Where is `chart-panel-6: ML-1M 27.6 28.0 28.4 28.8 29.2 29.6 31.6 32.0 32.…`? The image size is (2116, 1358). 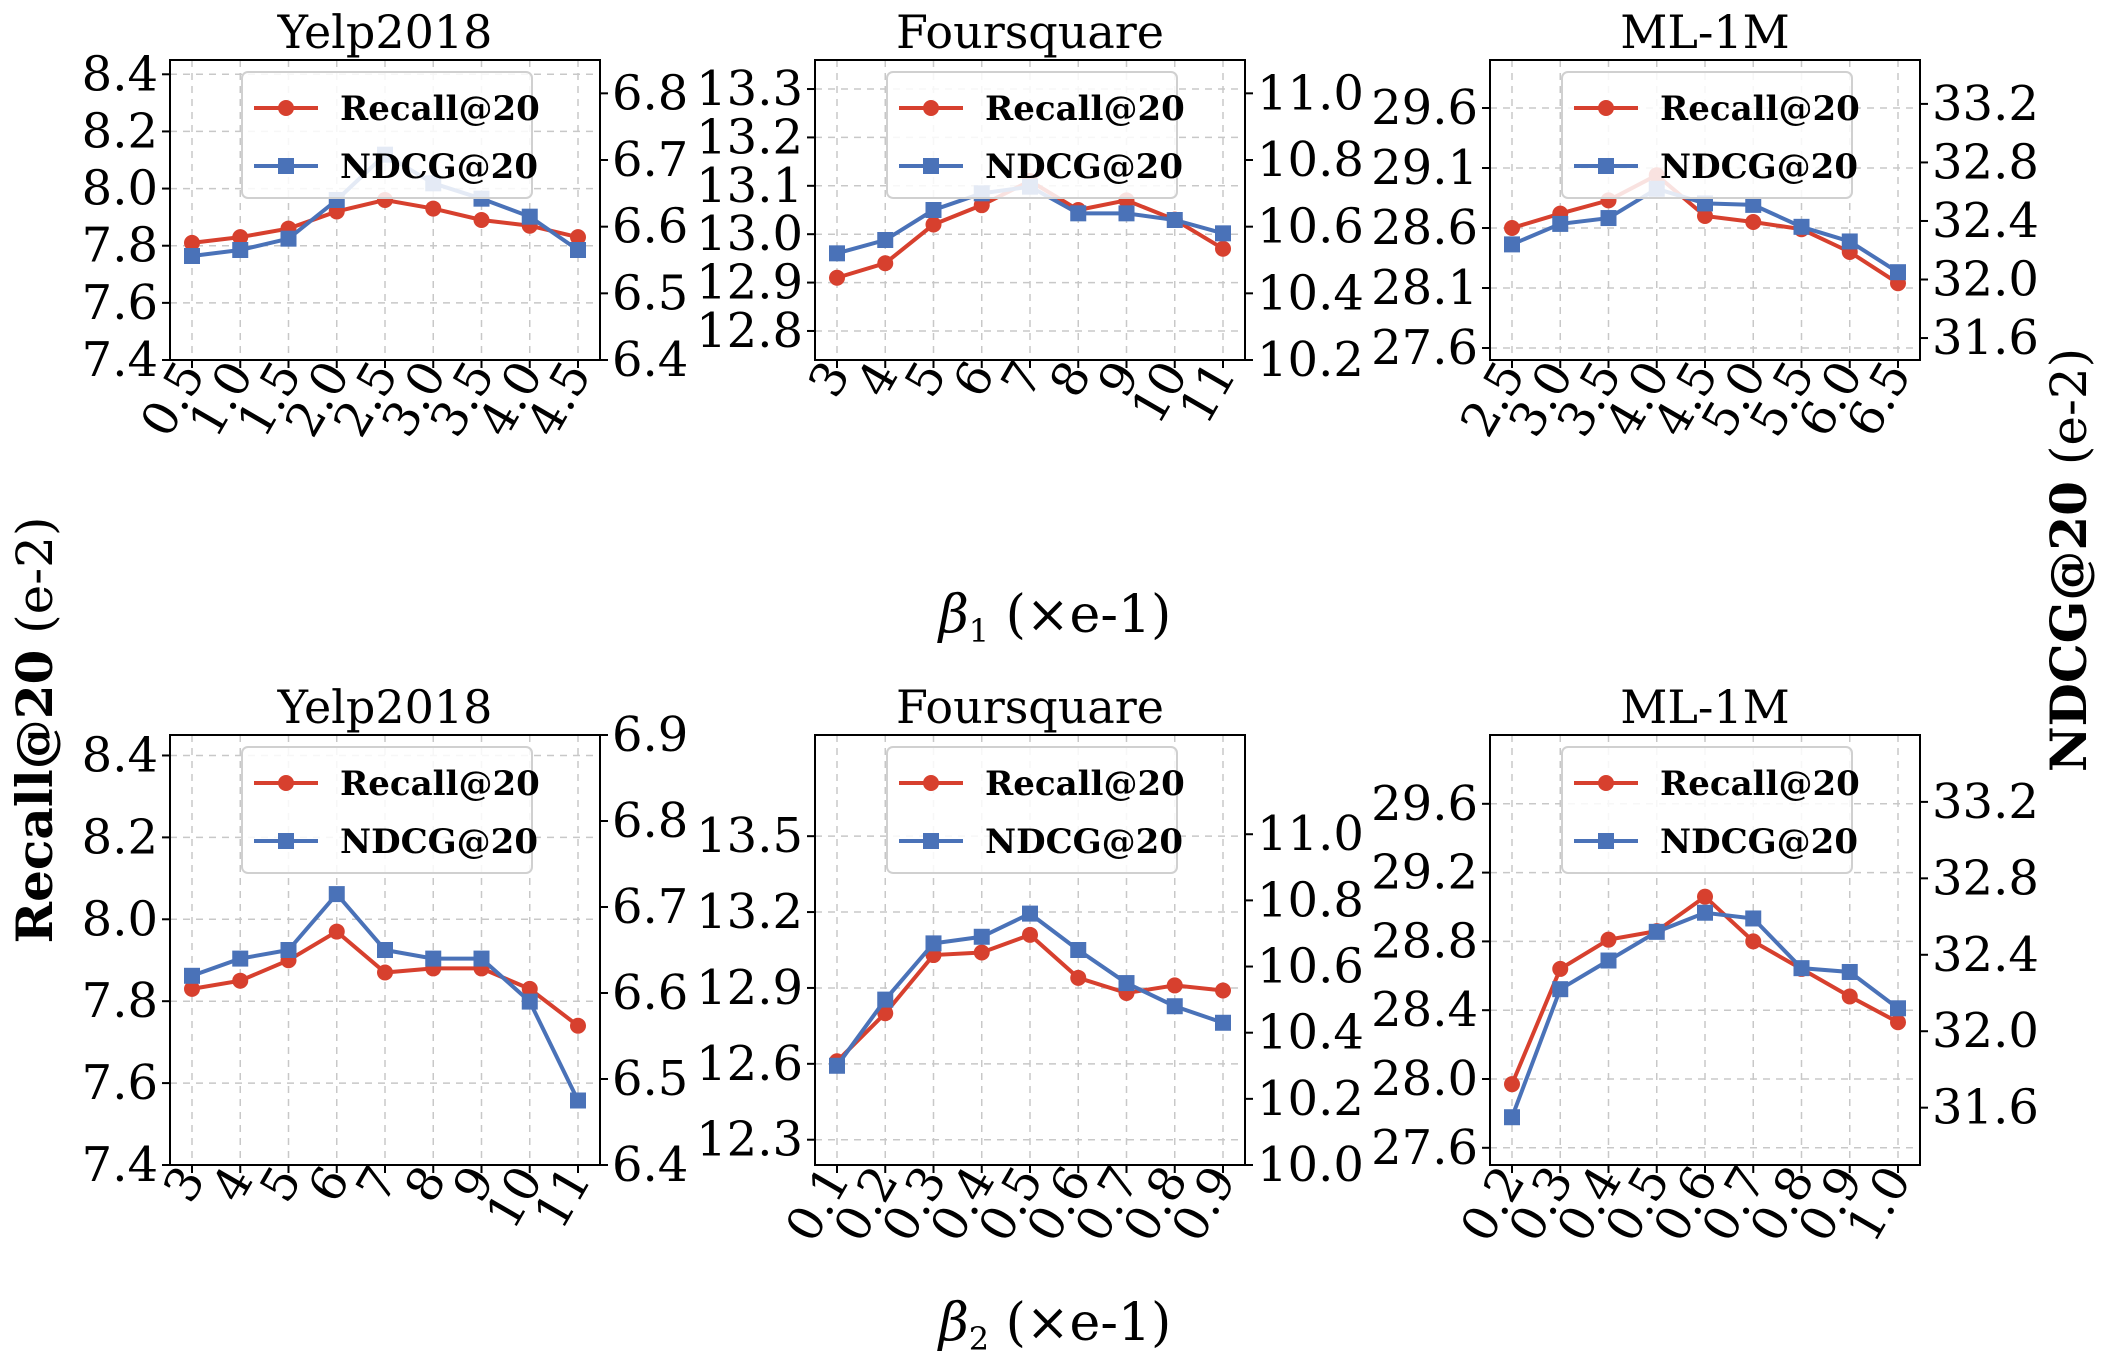
chart-panel-6: ML-1M 27.6 28.0 28.4 28.8 29.2 29.6 31.6 32.0 32.… is located at coordinates (1705, 965).